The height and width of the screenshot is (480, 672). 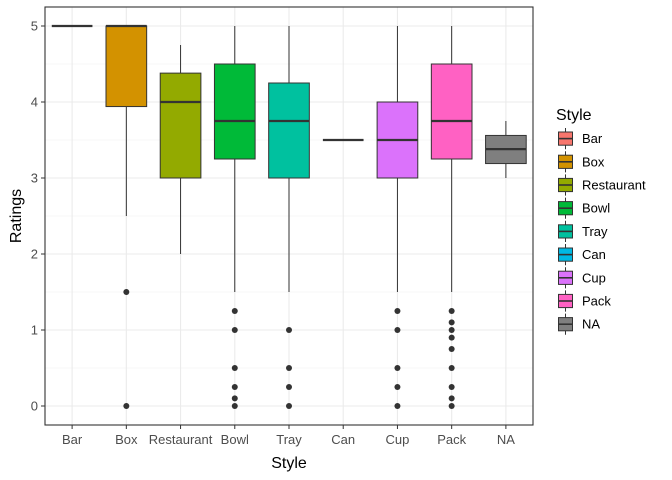 I want to click on box-pack, so click(x=451, y=217).